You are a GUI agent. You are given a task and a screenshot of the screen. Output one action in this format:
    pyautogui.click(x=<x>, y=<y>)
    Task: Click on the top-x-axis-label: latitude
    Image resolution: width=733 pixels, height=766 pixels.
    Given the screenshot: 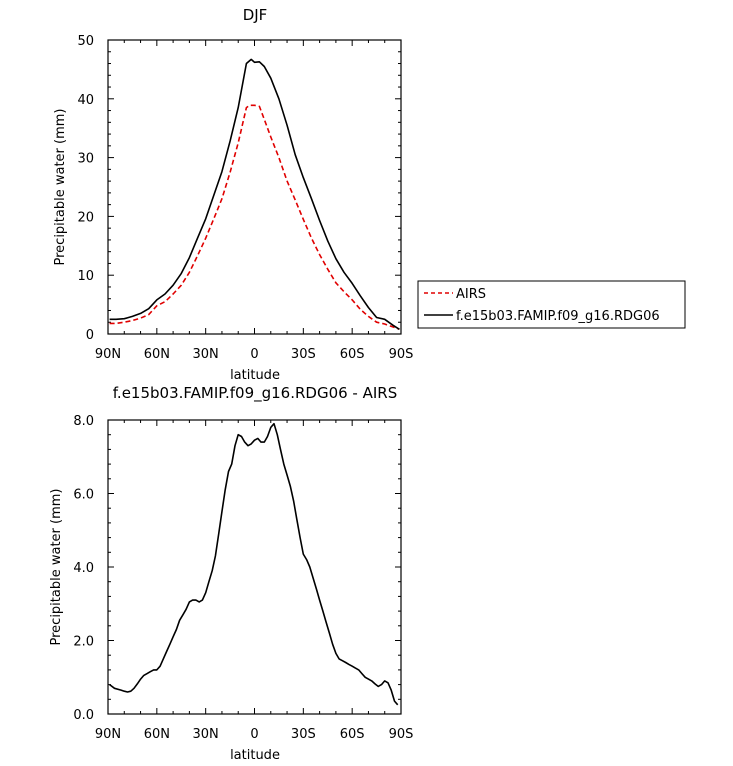 What is the action you would take?
    pyautogui.click(x=255, y=375)
    